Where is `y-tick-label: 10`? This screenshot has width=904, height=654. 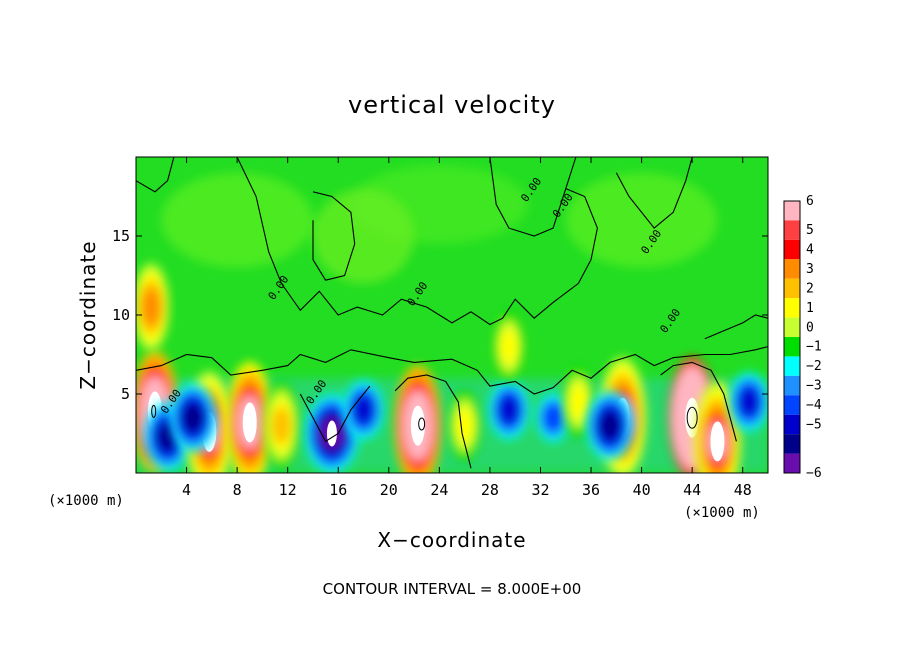 y-tick-label: 10 is located at coordinates (121, 315).